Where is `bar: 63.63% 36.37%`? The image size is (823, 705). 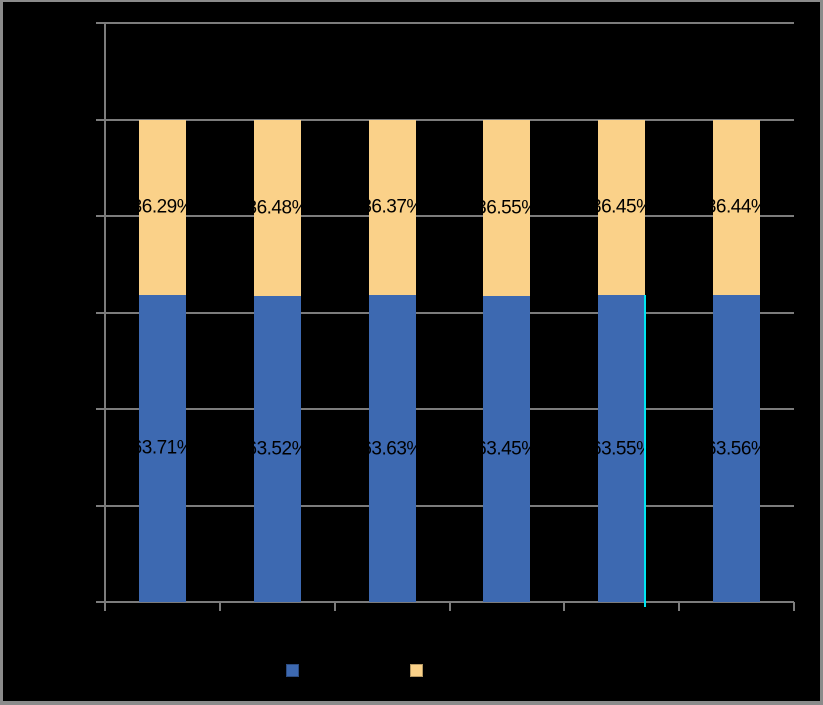 bar: 63.63% 36.37% is located at coordinates (392, 312).